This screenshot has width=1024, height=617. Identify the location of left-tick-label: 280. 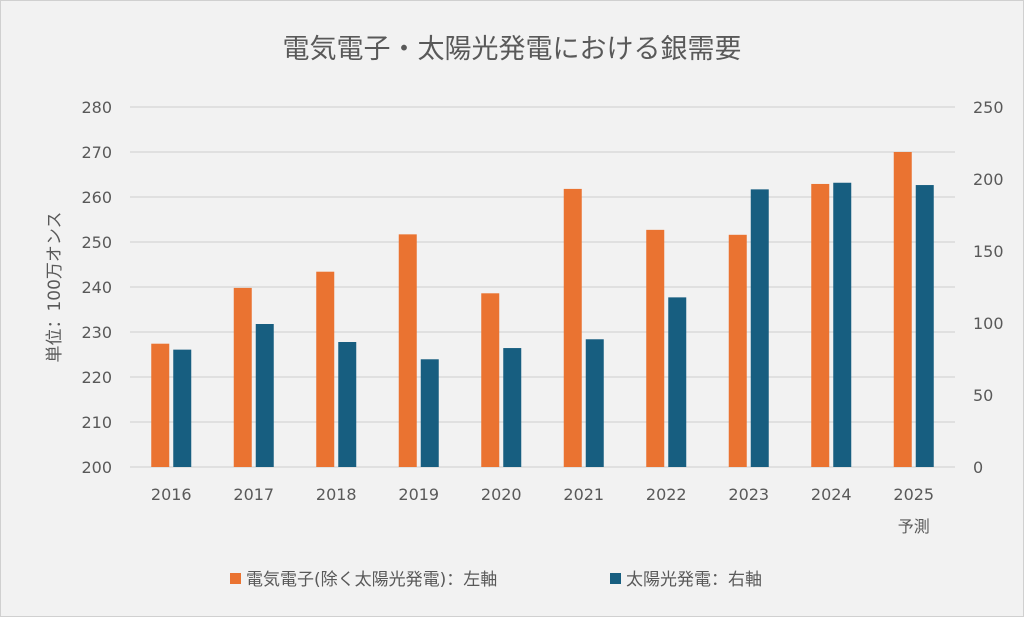
(96, 107).